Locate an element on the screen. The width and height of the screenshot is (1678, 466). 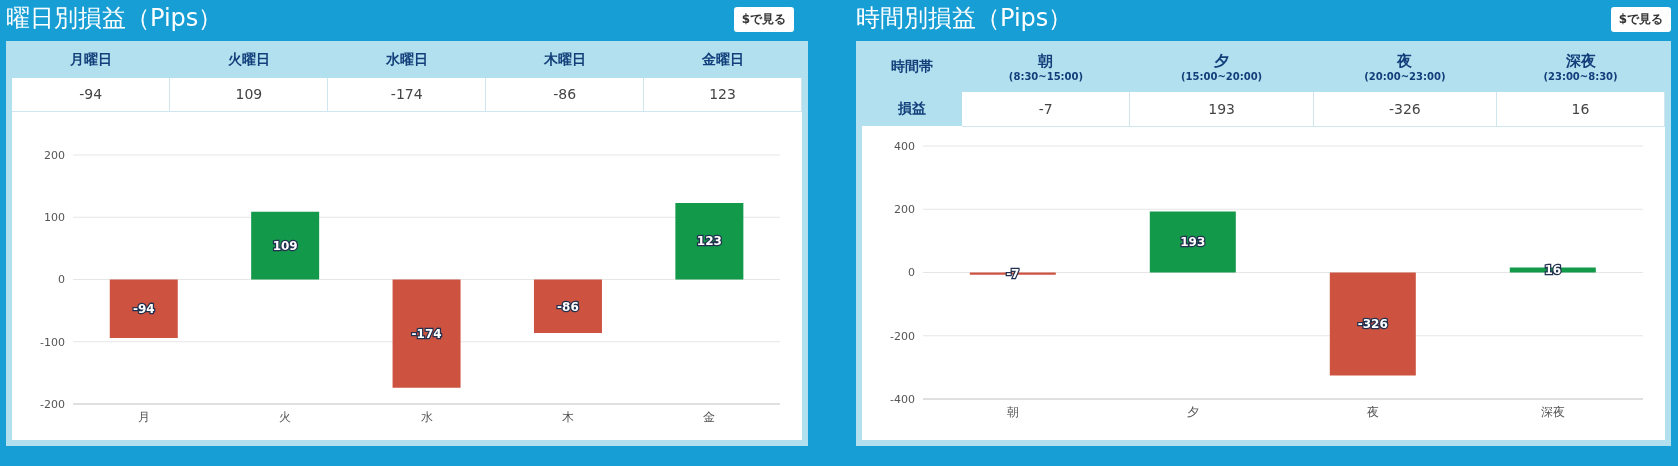
chart-title: 曜日別損益（Pips） is located at coordinates (114, 18).